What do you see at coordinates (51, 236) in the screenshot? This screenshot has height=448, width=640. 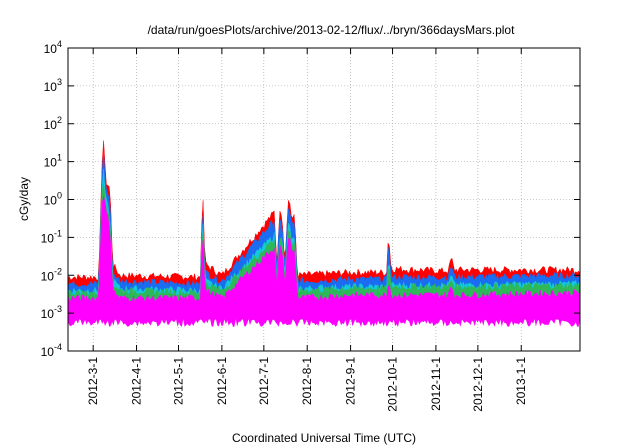 I see `y-tick-label: 10⁻¹` at bounding box center [51, 236].